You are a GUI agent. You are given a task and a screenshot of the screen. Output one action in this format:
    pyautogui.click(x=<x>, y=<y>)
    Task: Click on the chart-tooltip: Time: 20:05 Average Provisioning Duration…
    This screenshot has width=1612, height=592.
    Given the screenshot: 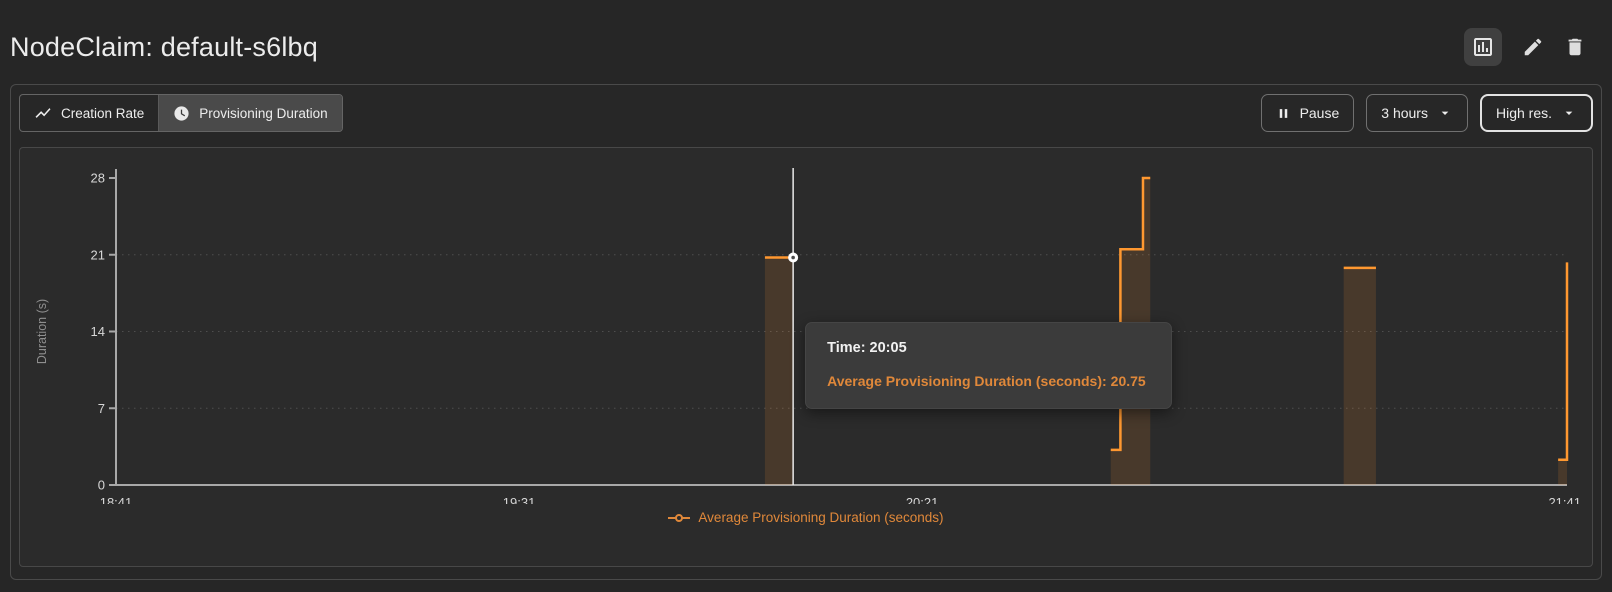 What is the action you would take?
    pyautogui.click(x=988, y=365)
    